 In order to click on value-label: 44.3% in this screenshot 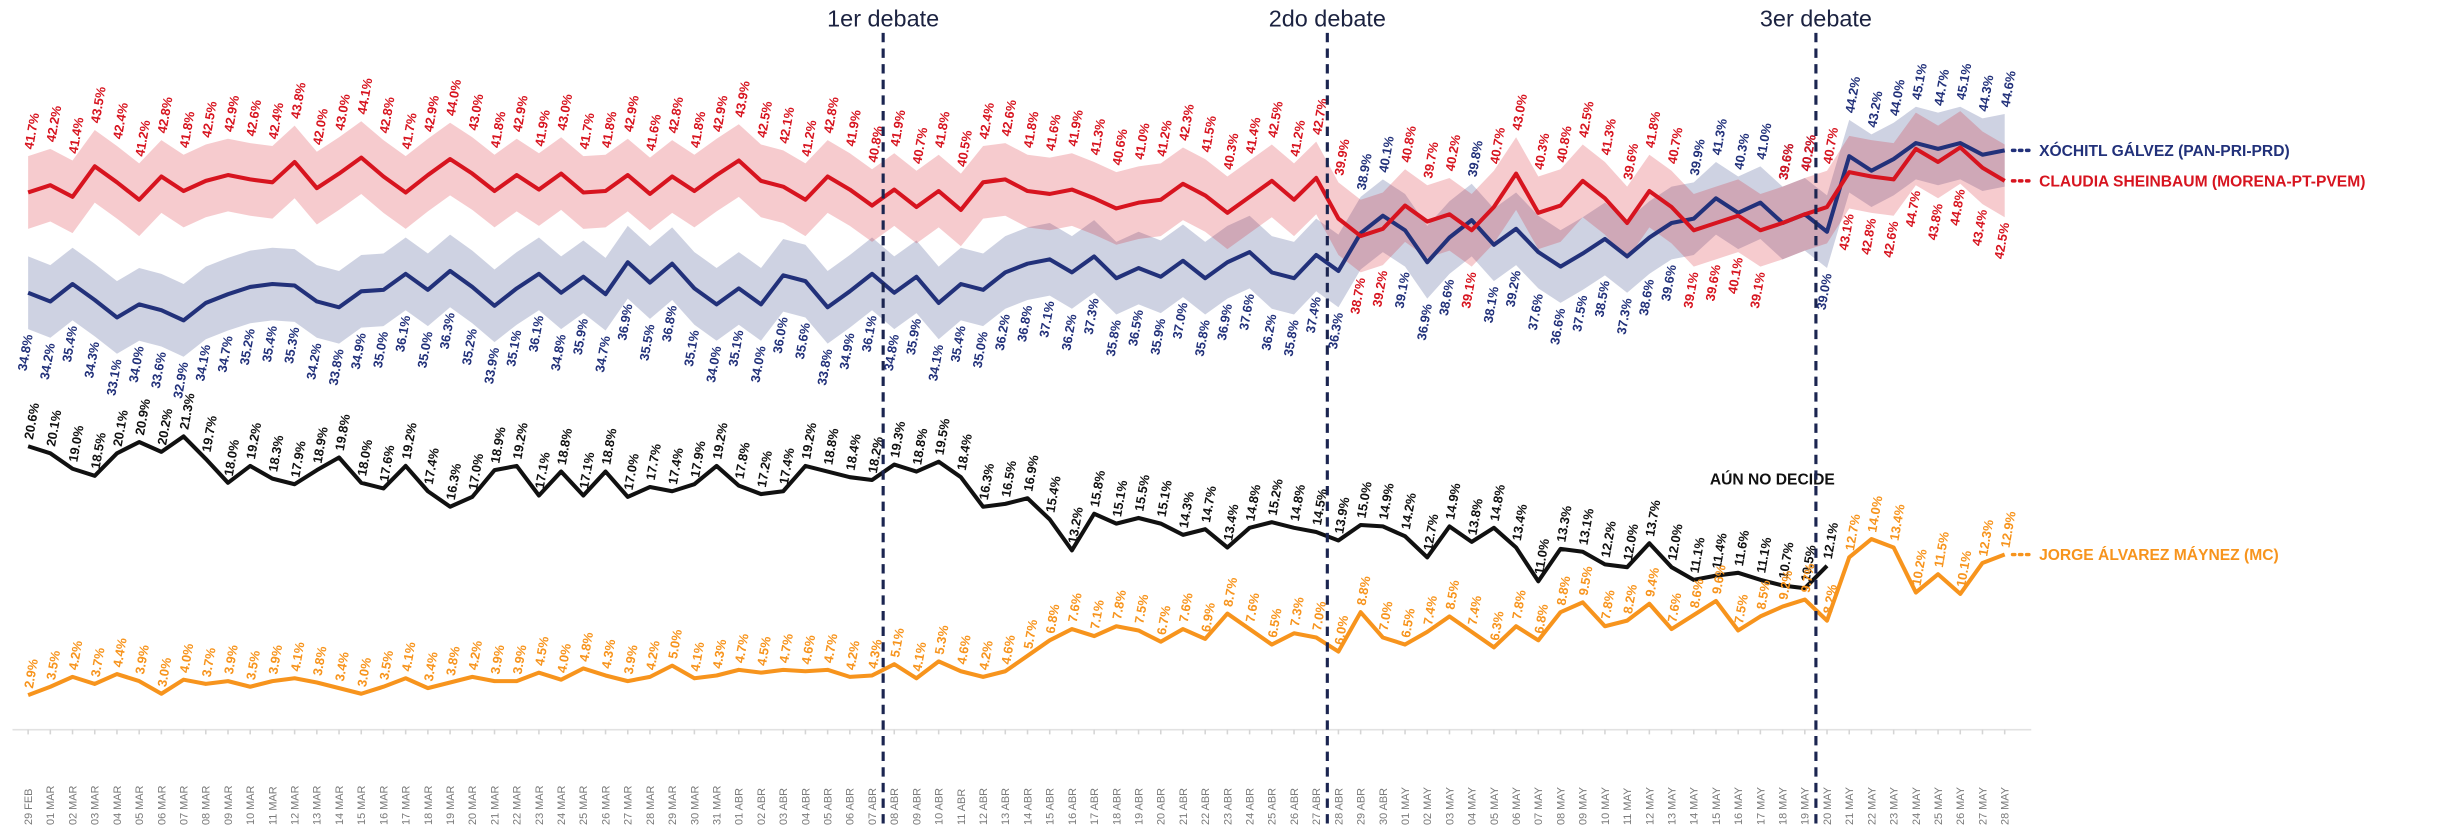, I will do `click(1985, 92)`.